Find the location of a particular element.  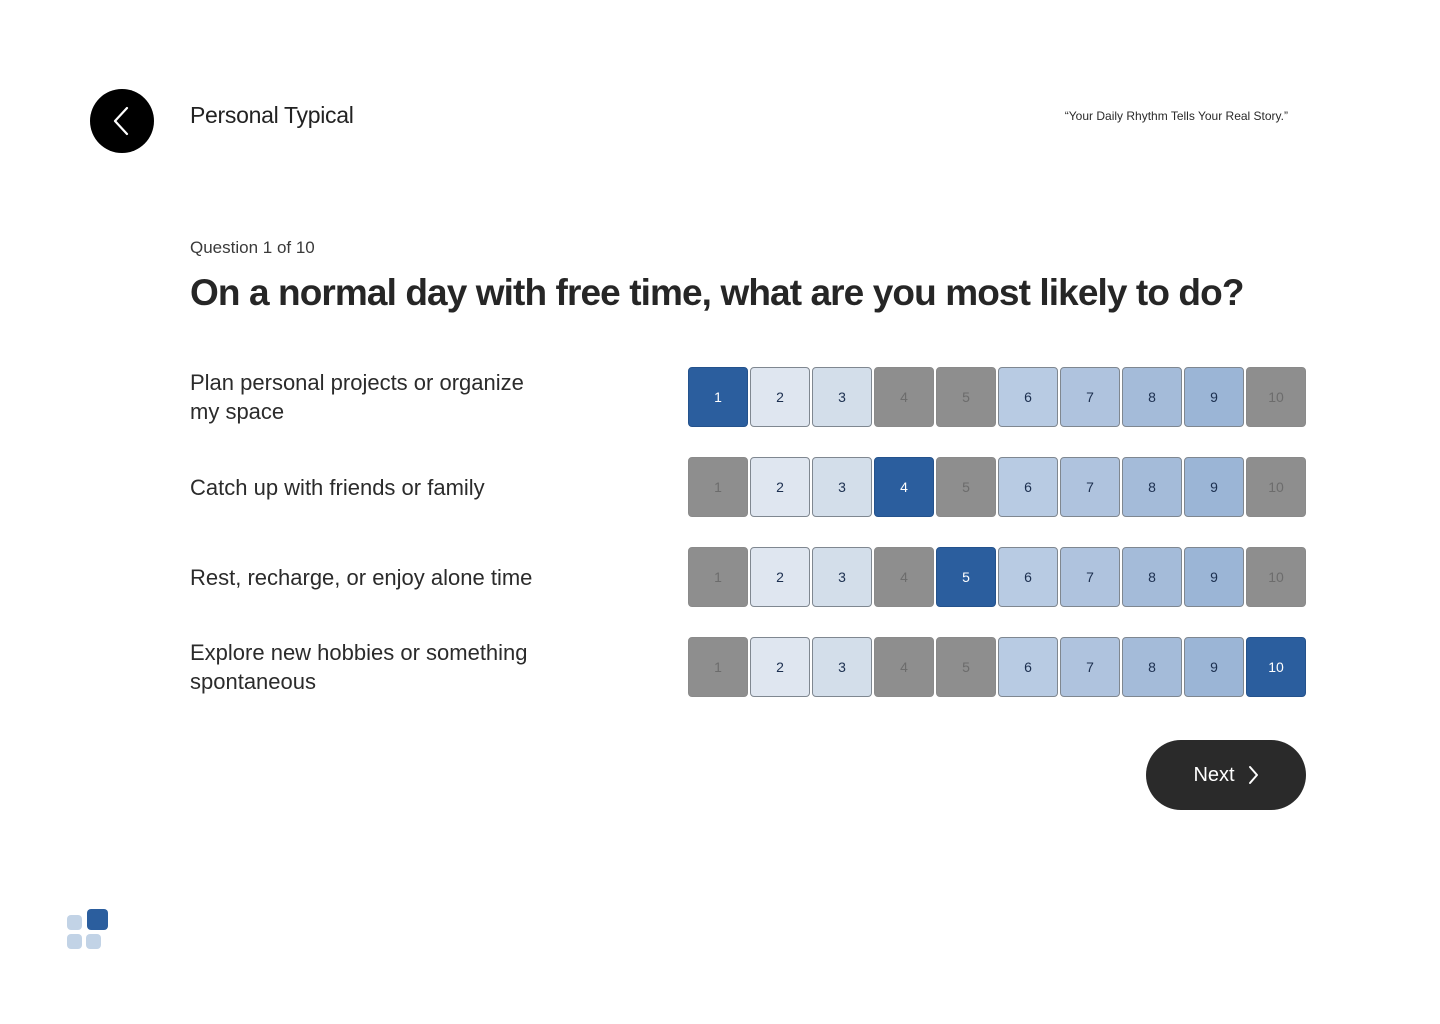

next-button-label: Next is located at coordinates (1214, 774).